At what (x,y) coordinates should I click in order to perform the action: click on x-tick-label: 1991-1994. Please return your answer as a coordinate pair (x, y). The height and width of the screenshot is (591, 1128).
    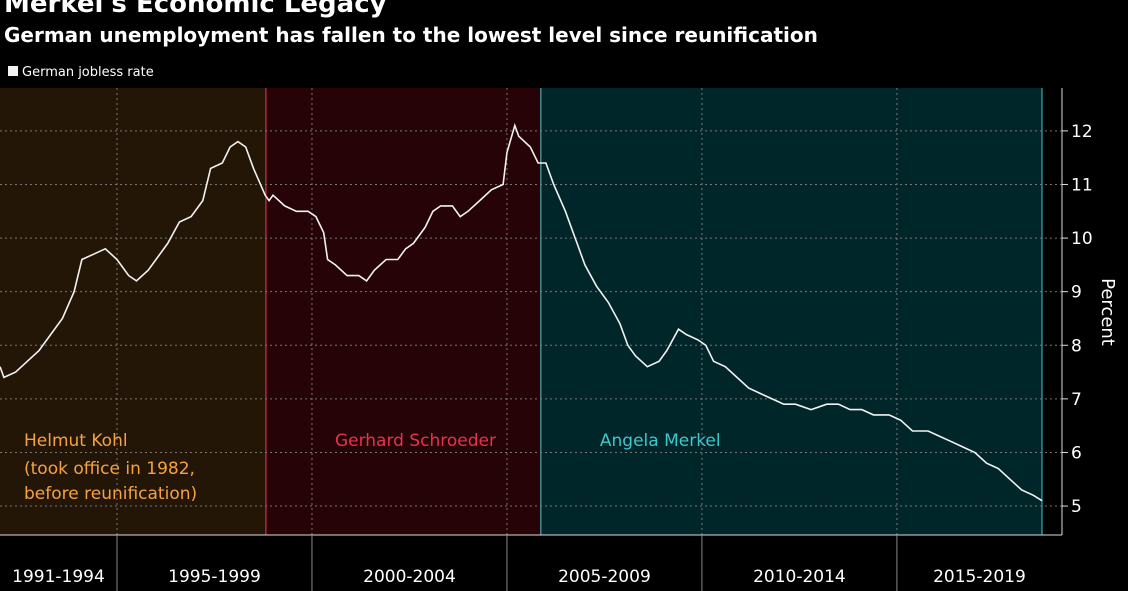
    Looking at the image, I should click on (58, 577).